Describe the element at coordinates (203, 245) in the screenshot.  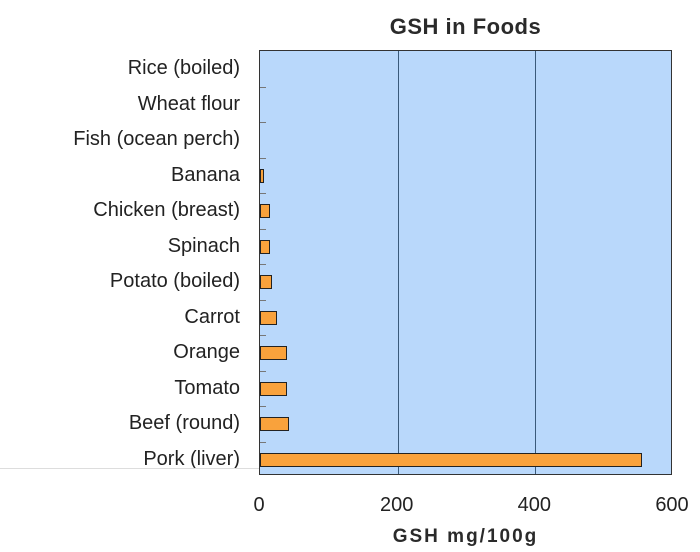
I see `y-category-label: Spinach` at that location.